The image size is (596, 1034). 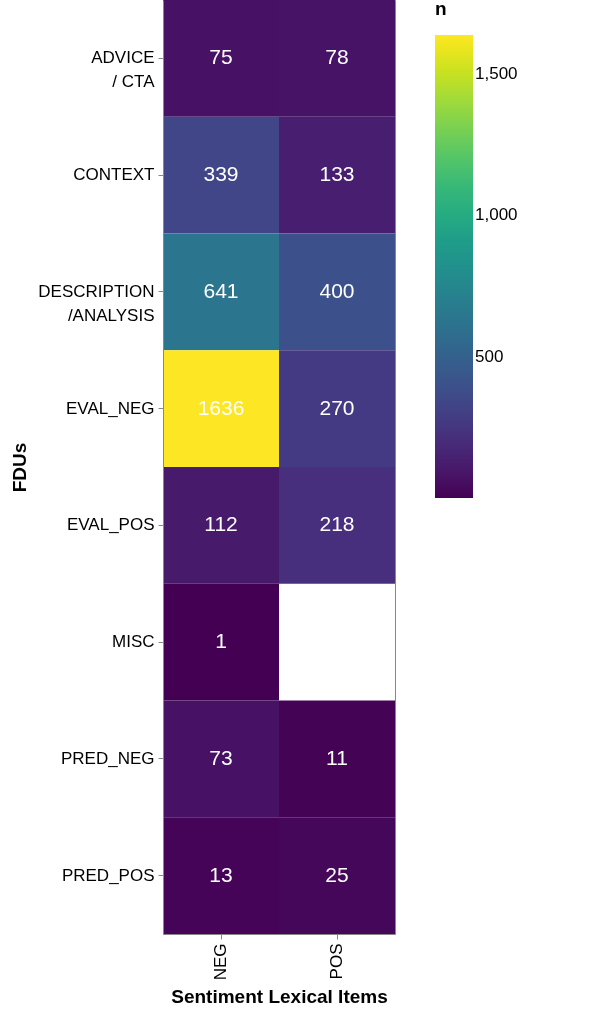 I want to click on y-tick-label: CONTEXT, so click(x=114, y=175).